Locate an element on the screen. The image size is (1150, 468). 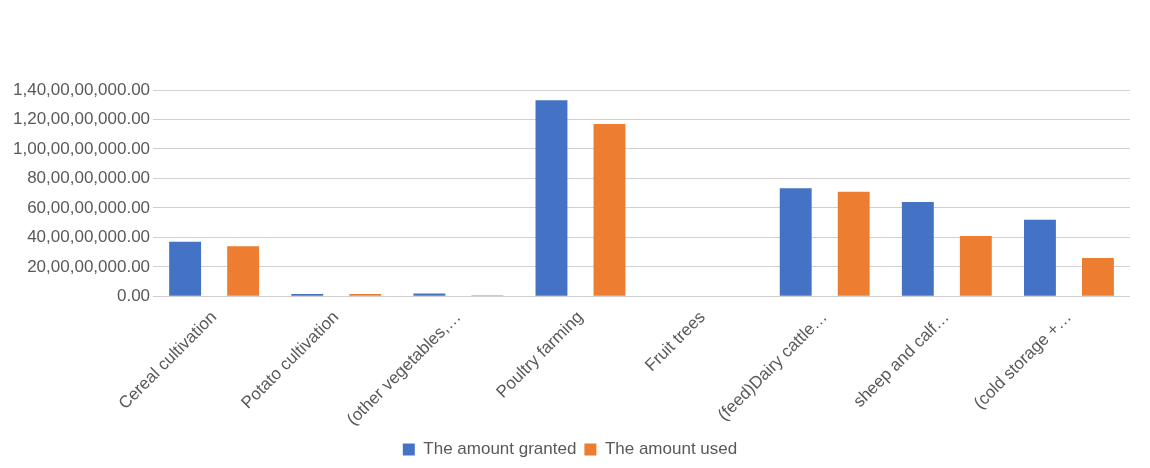
y-tick-label: 1,40,00,00,000.00 is located at coordinates (81, 89).